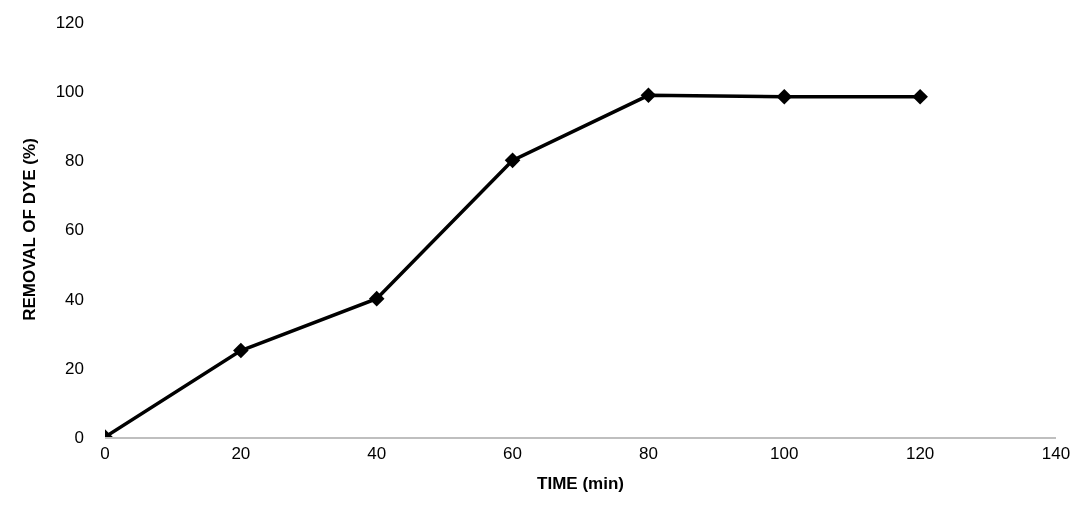 Image resolution: width=1082 pixels, height=529 pixels. What do you see at coordinates (105, 454) in the screenshot?
I see `x-tick-label: 0` at bounding box center [105, 454].